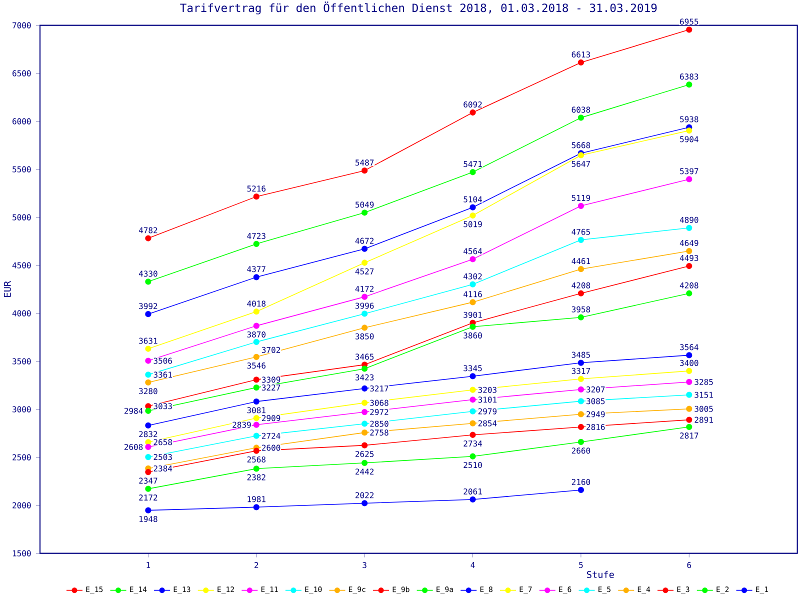 The width and height of the screenshot is (800, 600). I want to click on data-label: 4649, so click(689, 243).